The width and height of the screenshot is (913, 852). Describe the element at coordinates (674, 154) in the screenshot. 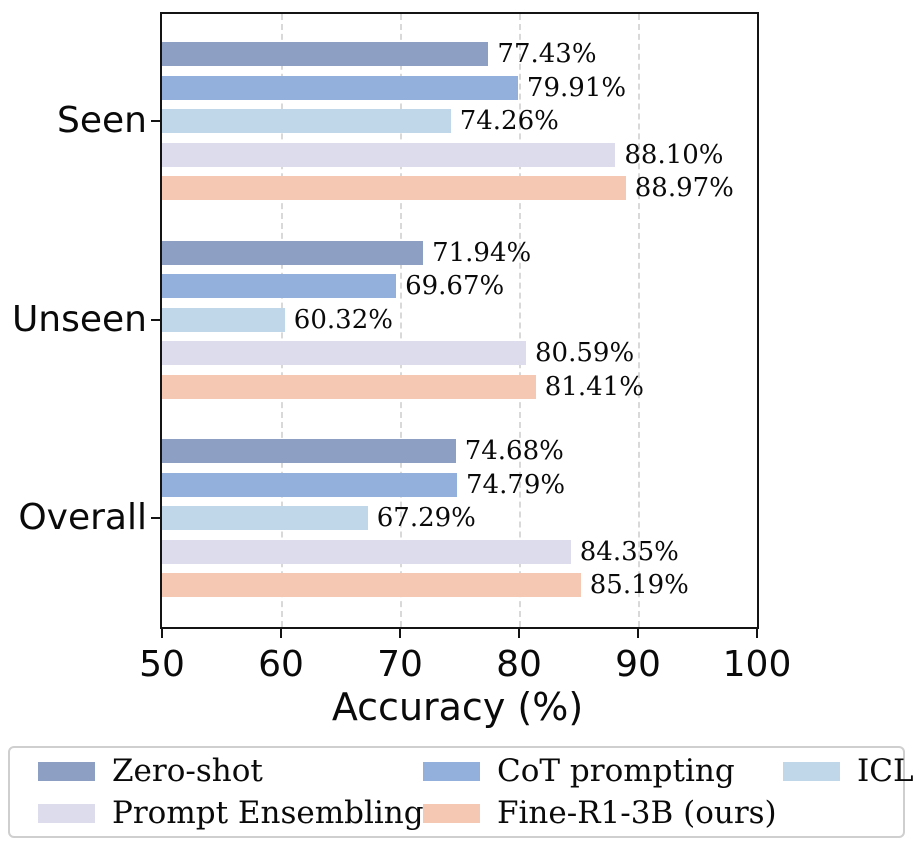

I see `bar-value-label-seen-prompt-ensembling: 88.10%` at that location.